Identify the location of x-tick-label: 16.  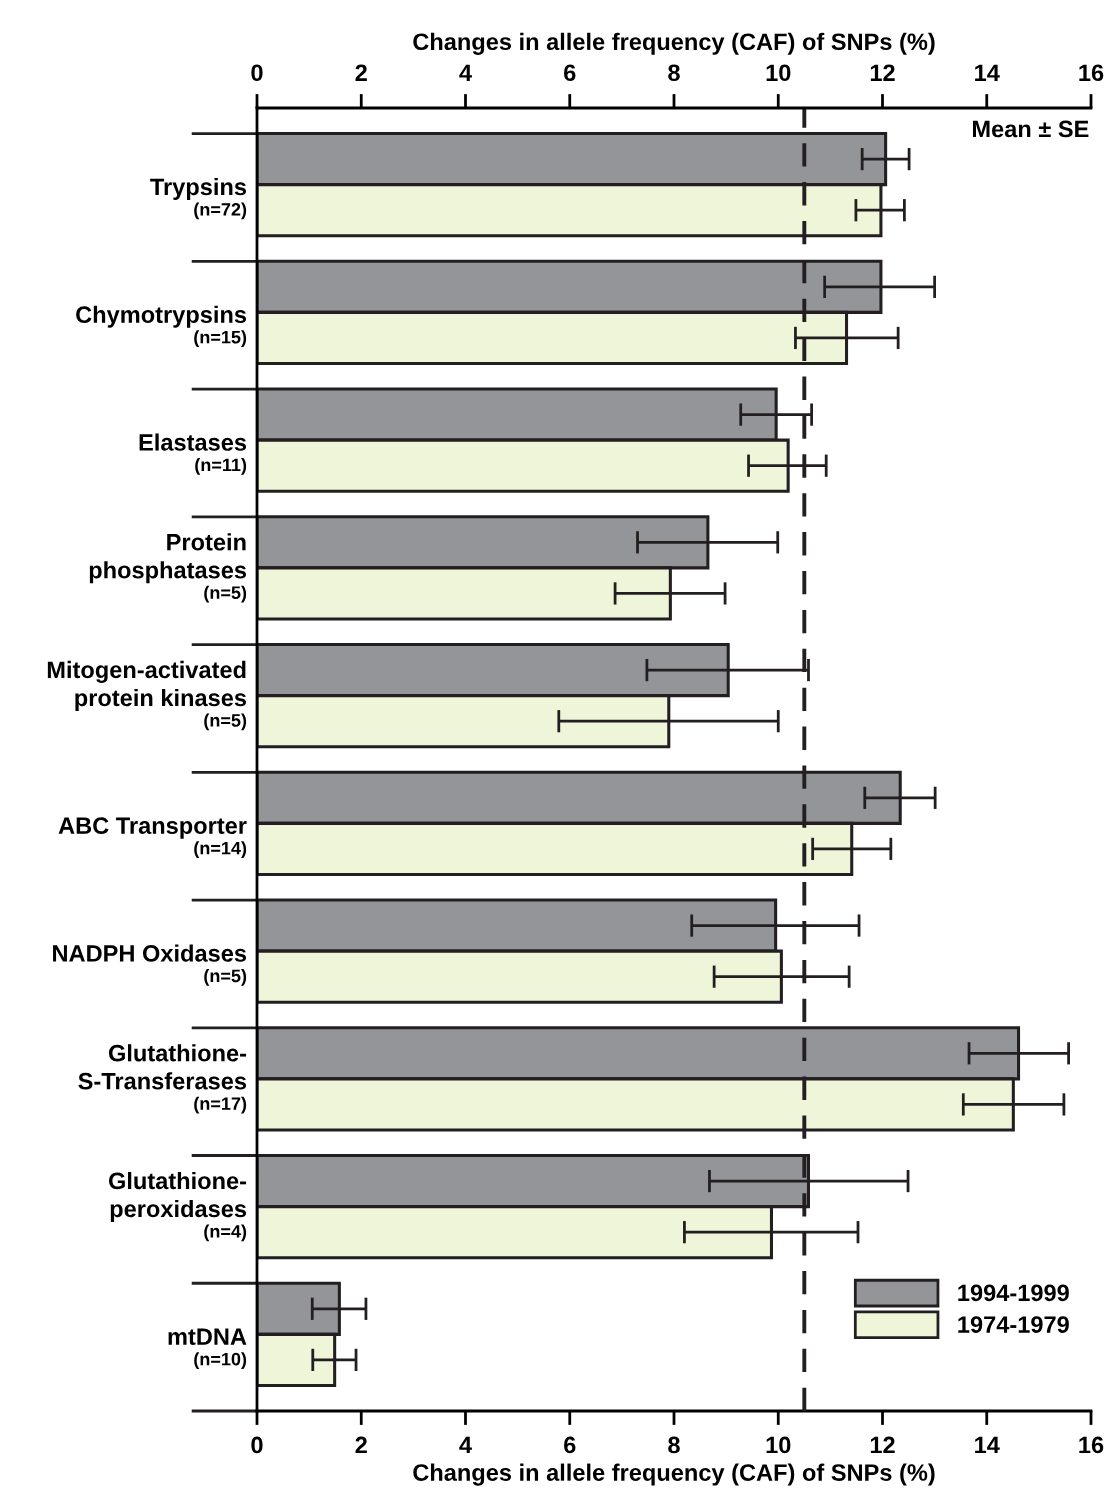
(1091, 1445).